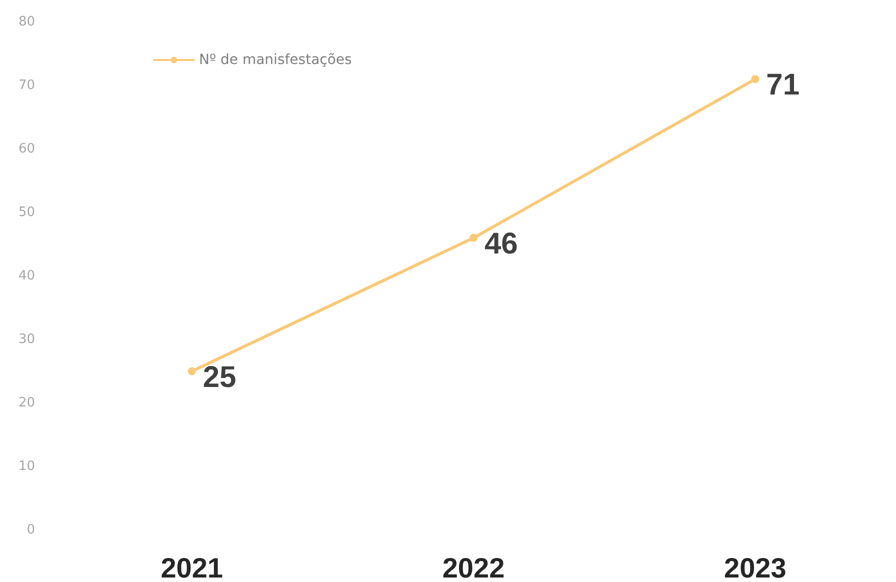  What do you see at coordinates (783, 85) in the screenshot?
I see `data-label: 71` at bounding box center [783, 85].